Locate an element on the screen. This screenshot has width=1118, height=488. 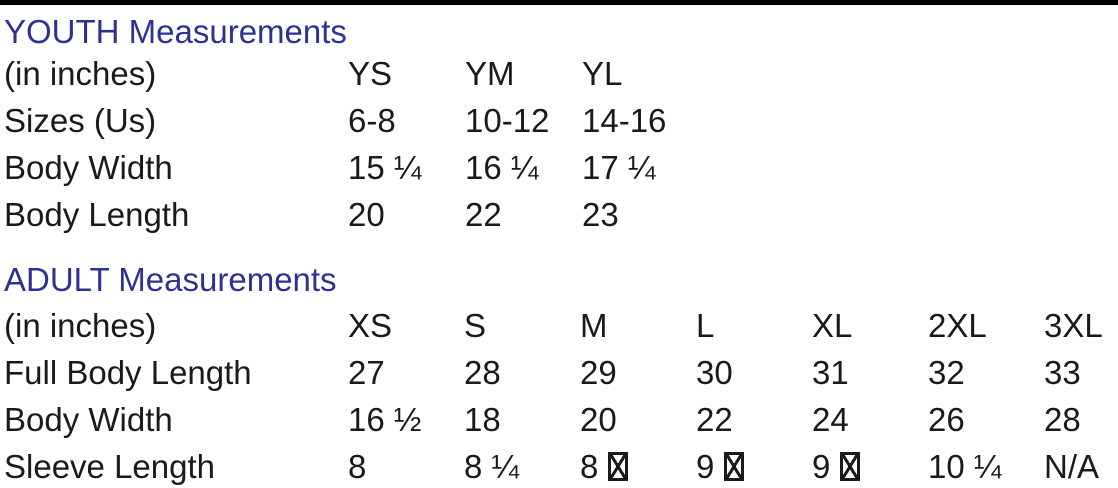
cell: 8 ¼ is located at coordinates (492, 466).